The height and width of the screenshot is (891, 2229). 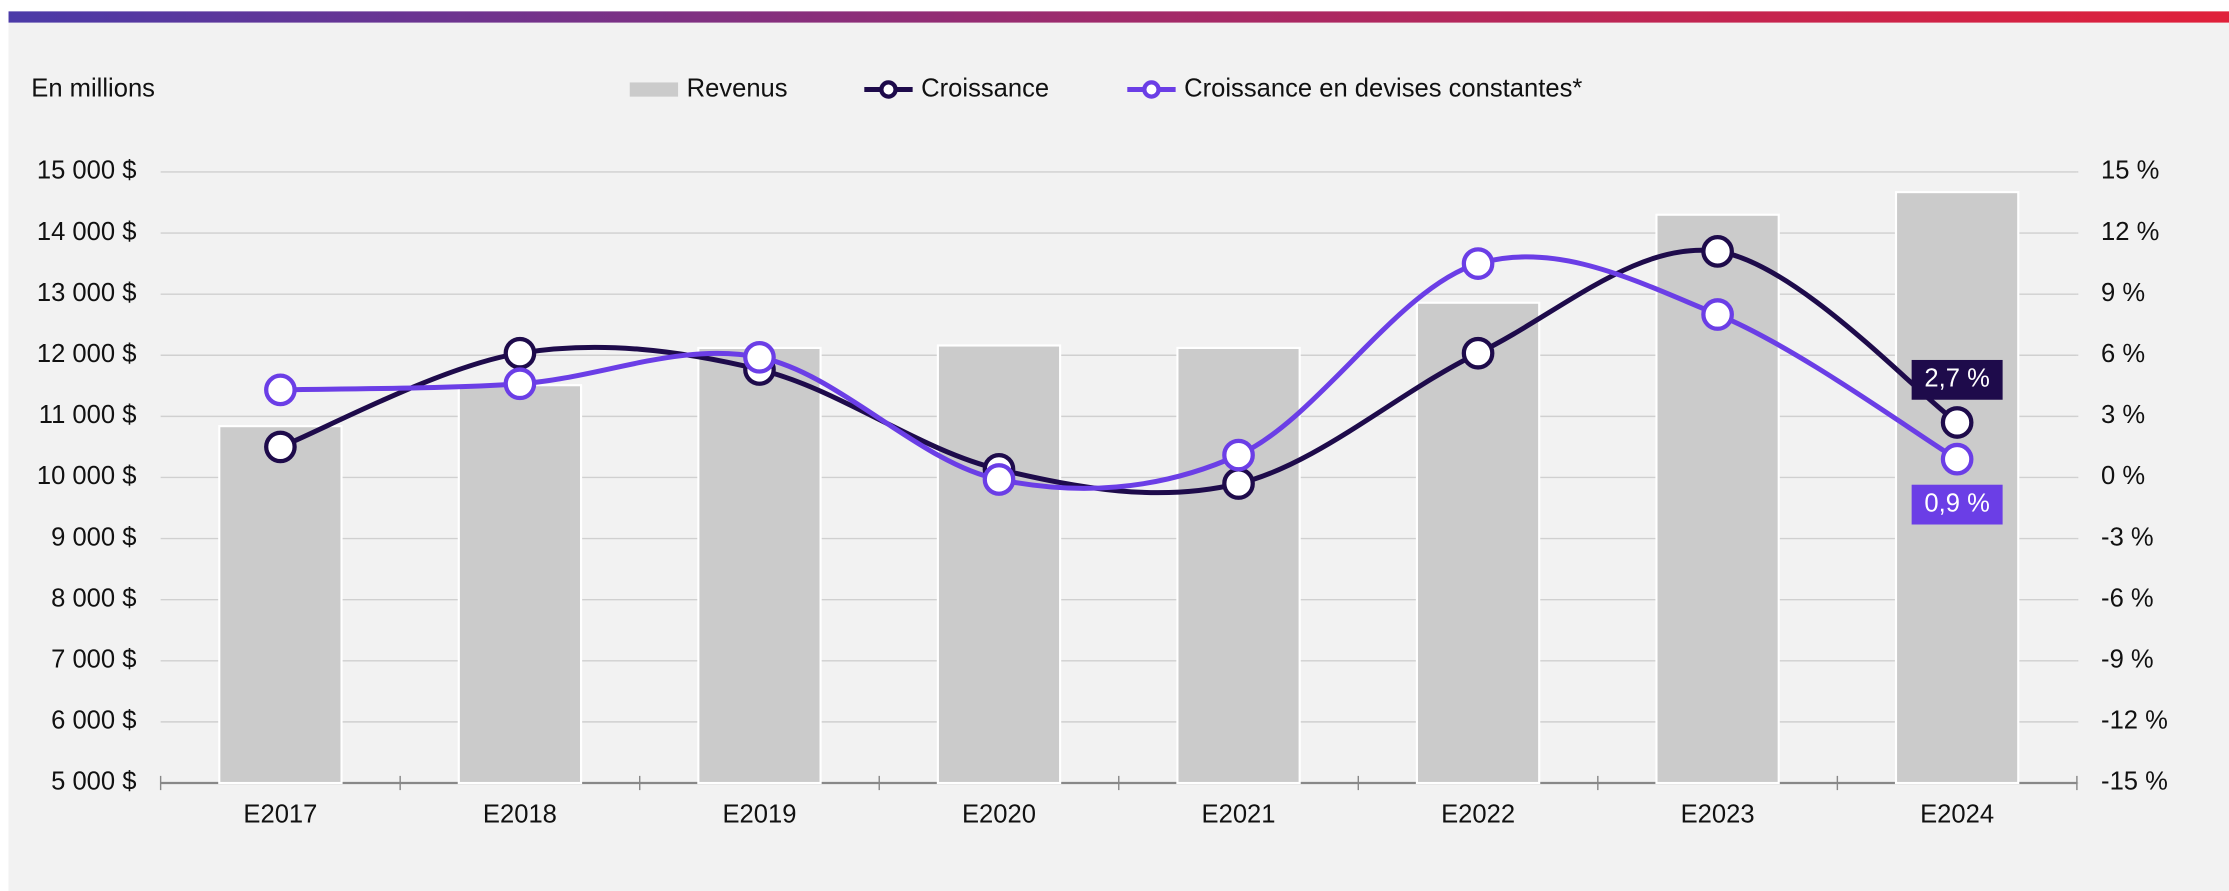 What do you see at coordinates (93, 88) in the screenshot?
I see `y-axis-label: En millions` at bounding box center [93, 88].